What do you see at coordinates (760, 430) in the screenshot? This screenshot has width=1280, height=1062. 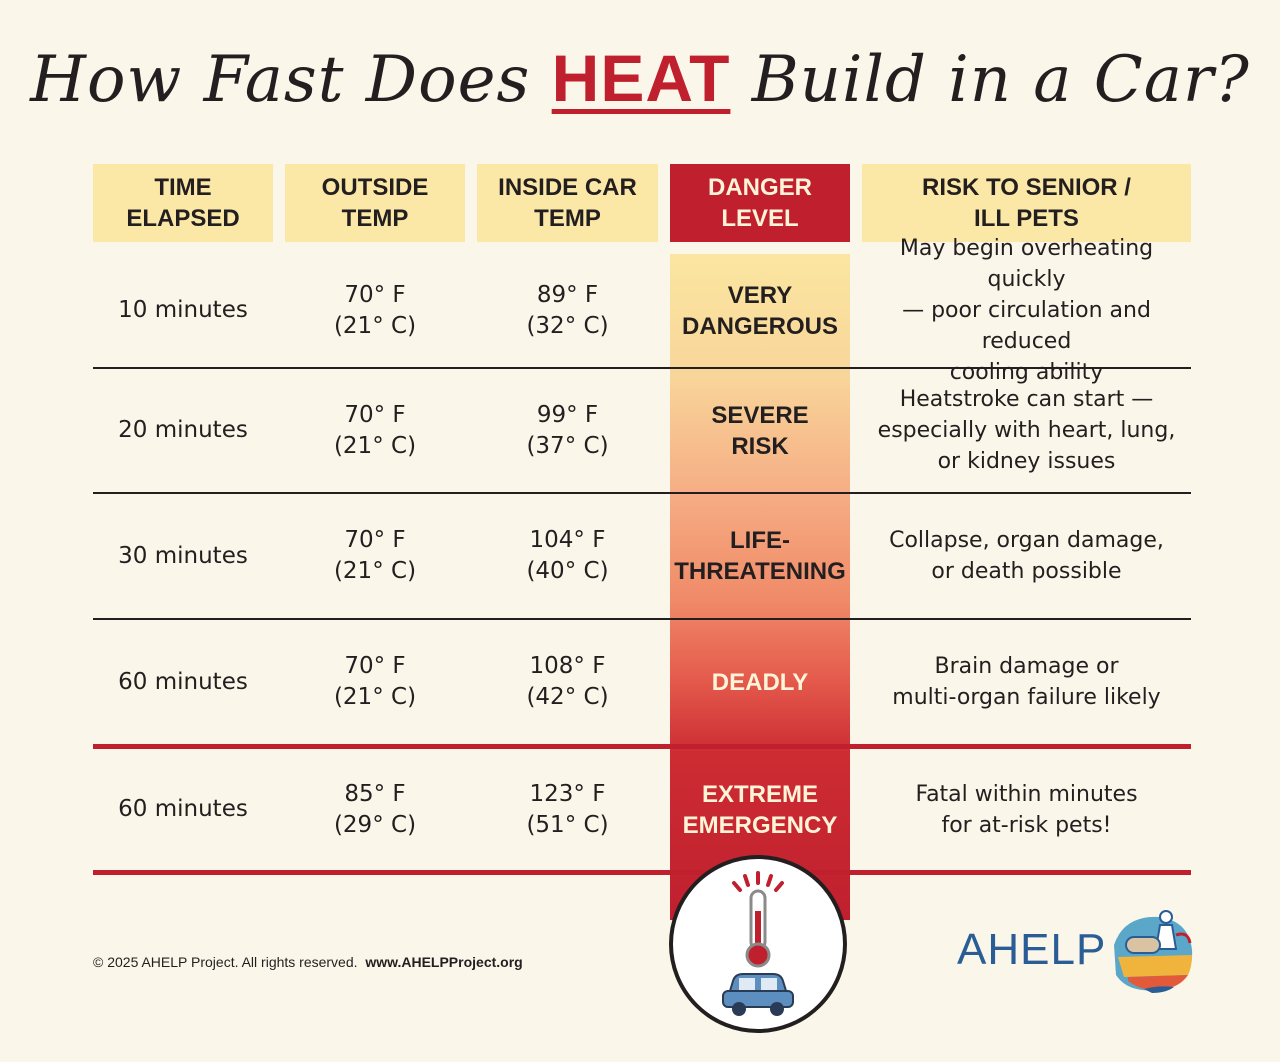 I see `table-cell-danger-level: SEVERE RISK` at bounding box center [760, 430].